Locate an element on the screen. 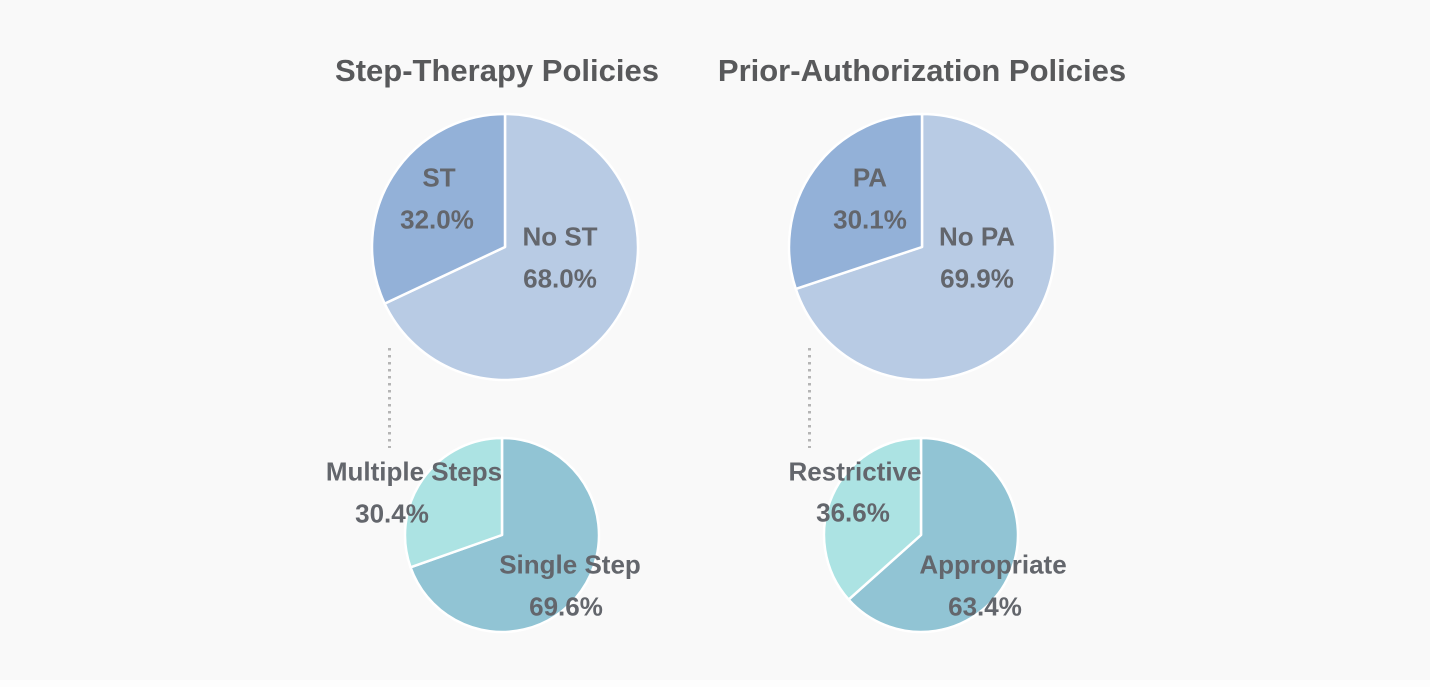  slice-label: No ST is located at coordinates (560, 236).